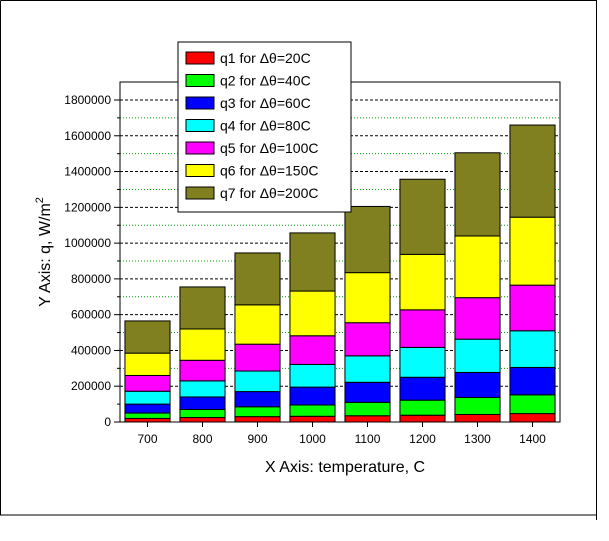 This screenshot has width=609, height=541. I want to click on y-tick-label: 1400000, so click(87, 172).